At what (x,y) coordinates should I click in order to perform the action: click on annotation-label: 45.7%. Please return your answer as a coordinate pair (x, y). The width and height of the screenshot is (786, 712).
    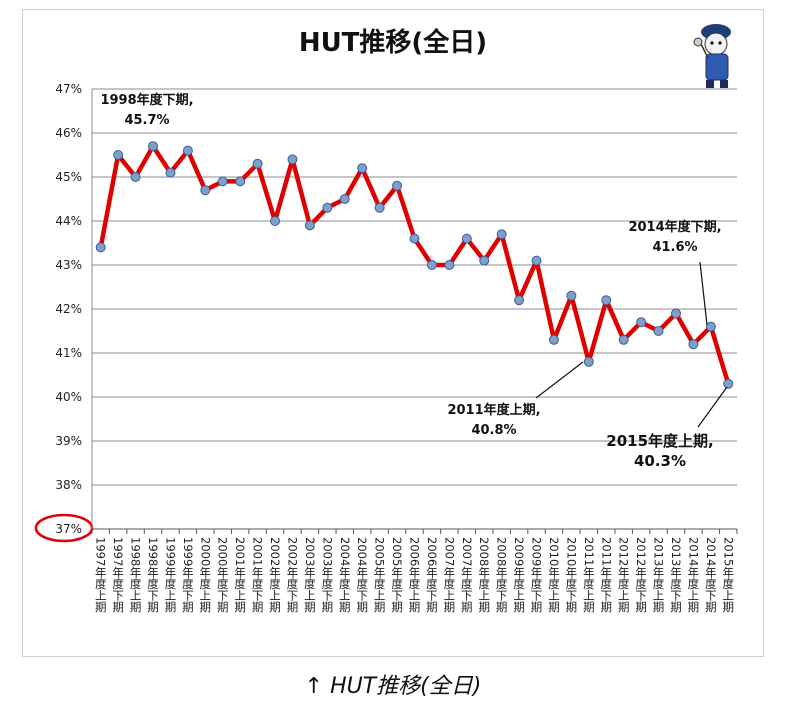
    Looking at the image, I should click on (146, 120).